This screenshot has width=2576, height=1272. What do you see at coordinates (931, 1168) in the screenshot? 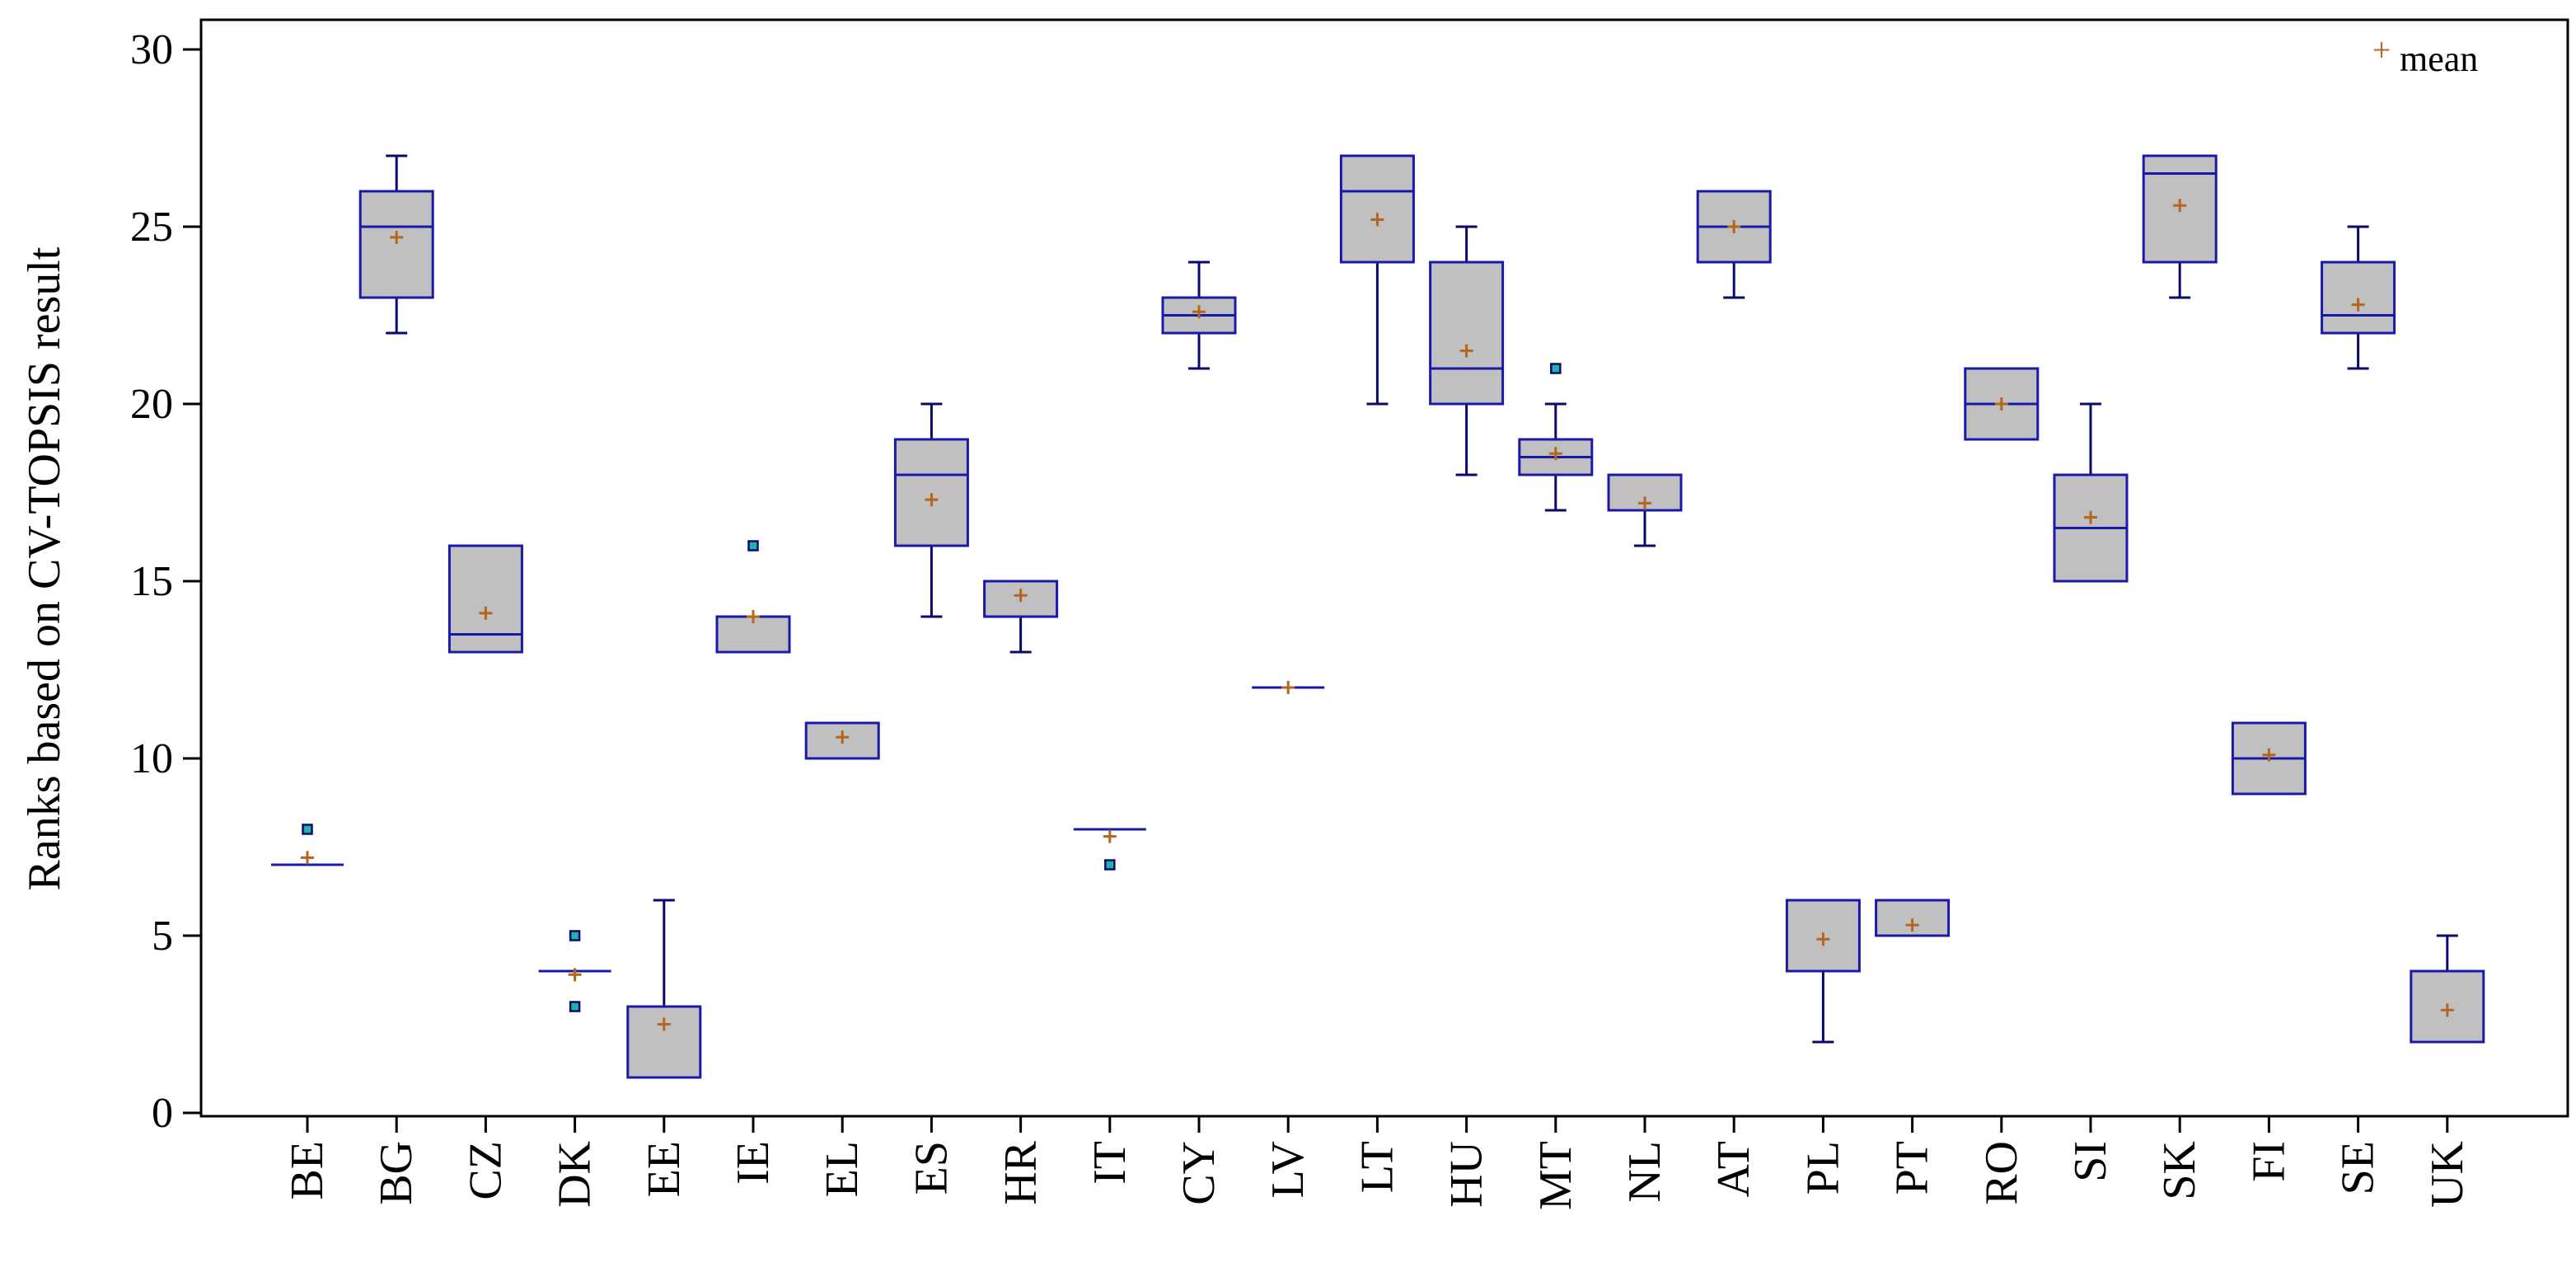
I see `x-tick-label: ES` at bounding box center [931, 1168].